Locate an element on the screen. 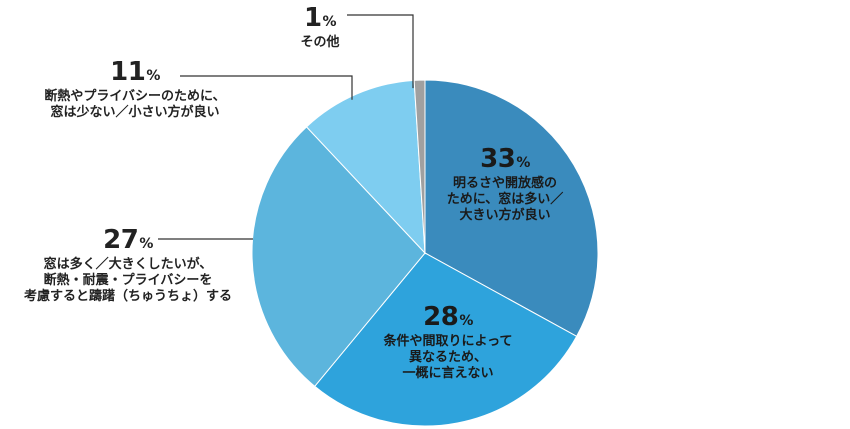  slice-label-4: 11% 断熱やプライバシーのために、 窓は少ない／小さい方が良い is located at coordinates (135, 88).